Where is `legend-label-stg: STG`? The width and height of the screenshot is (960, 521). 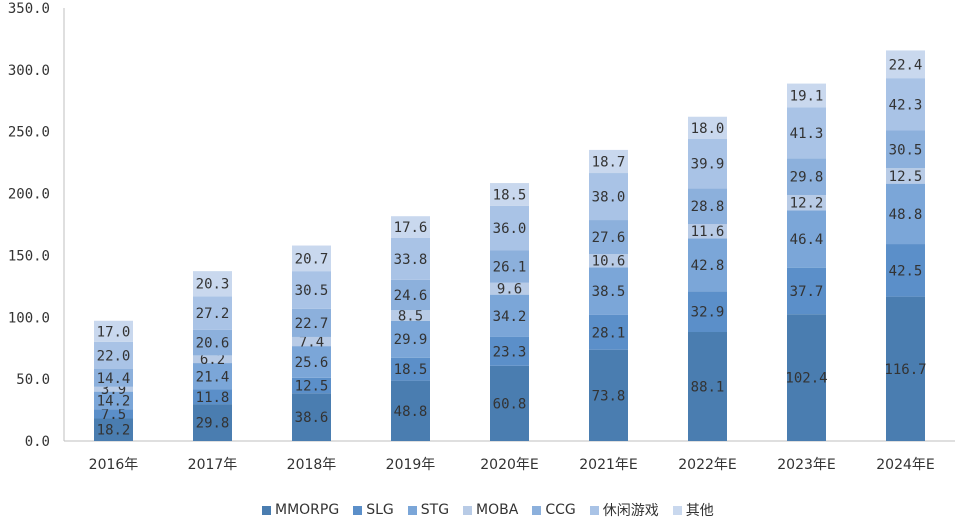 legend-label-stg: STG is located at coordinates (435, 510).